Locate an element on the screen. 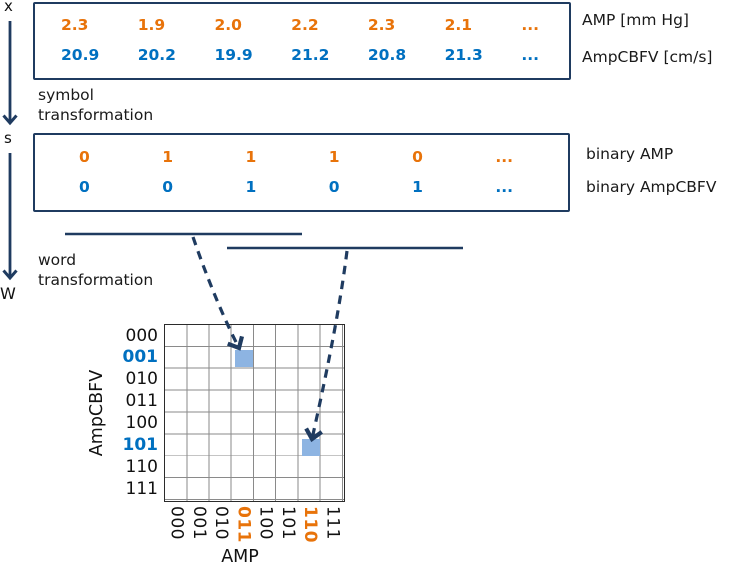 This screenshot has height=571, width=751. col-label-highlighted: 110 is located at coordinates (310, 524).